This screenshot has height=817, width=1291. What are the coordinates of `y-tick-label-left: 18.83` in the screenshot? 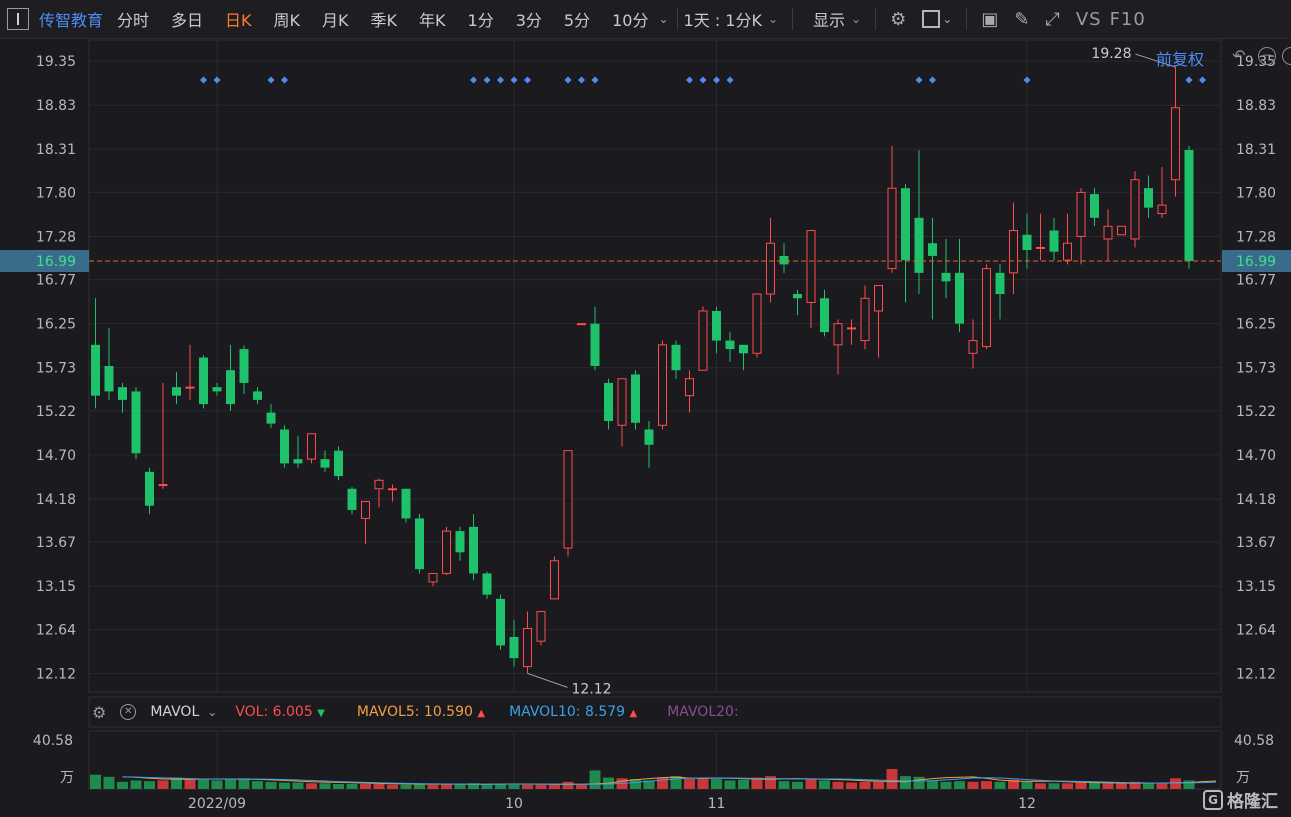 It's located at (56, 106).